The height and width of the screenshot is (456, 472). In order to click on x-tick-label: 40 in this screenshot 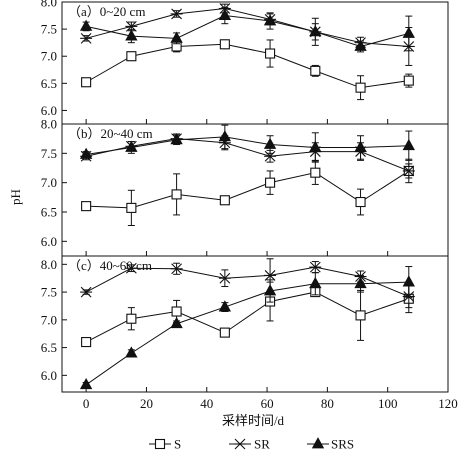, I will do `click(206, 403)`.